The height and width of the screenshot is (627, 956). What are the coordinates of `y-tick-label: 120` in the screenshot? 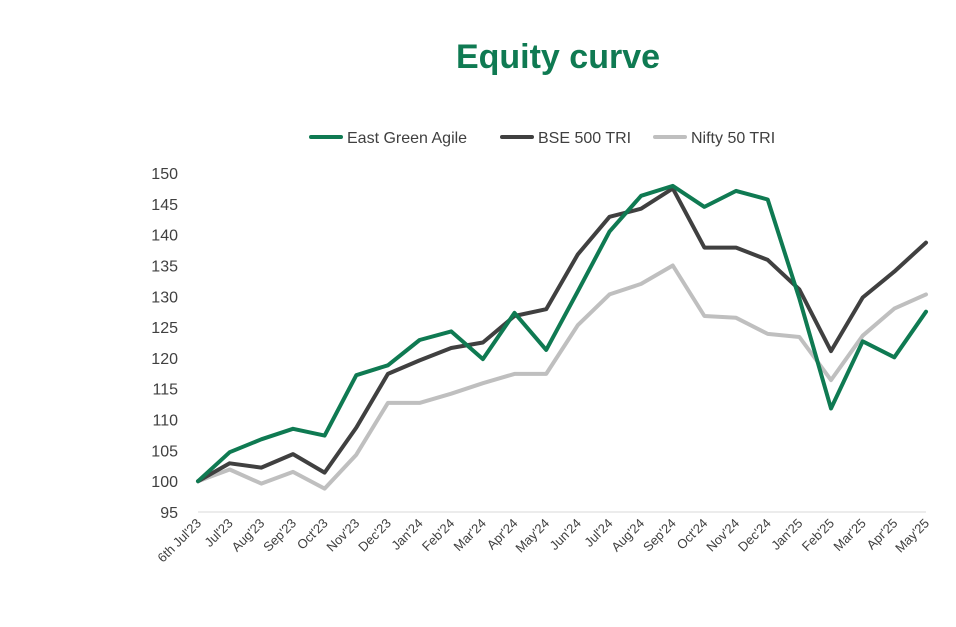 It's located at (164, 359).